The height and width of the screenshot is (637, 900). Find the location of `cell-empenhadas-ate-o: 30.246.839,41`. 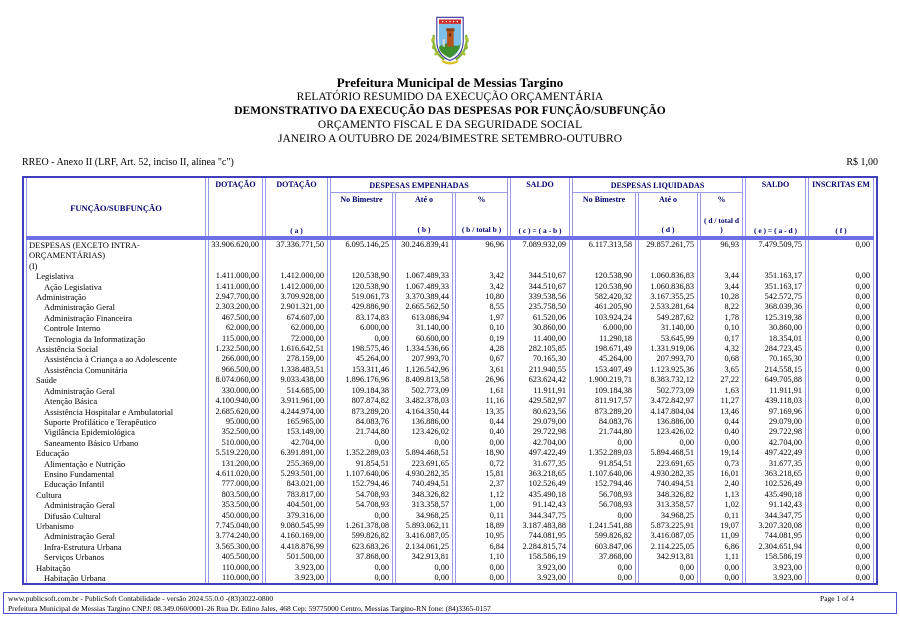

cell-empenhadas-ate-o: 30.246.839,41 is located at coordinates (424, 256).